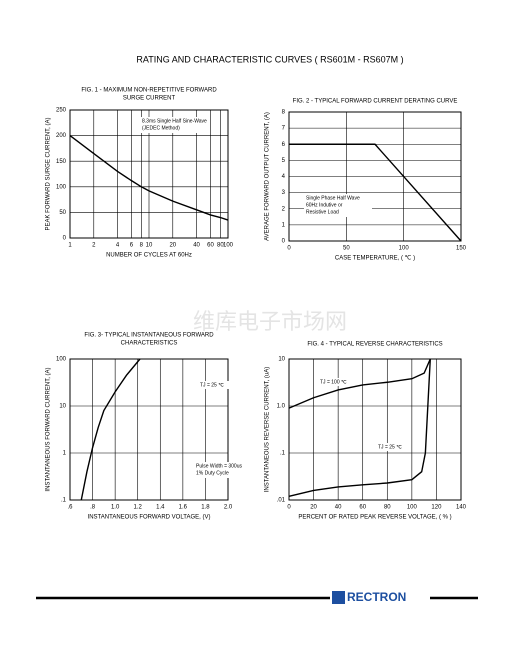  Describe the element at coordinates (174, 121) in the screenshot. I see `annotation: 8.3ms Single Half Sine-Wave` at that location.